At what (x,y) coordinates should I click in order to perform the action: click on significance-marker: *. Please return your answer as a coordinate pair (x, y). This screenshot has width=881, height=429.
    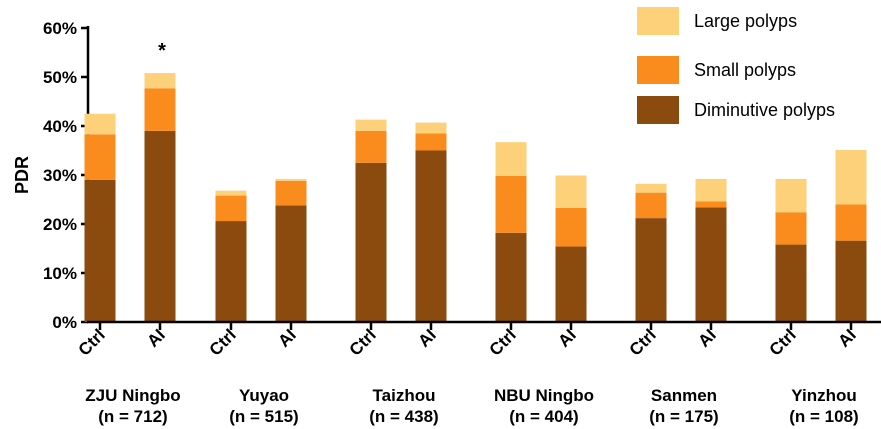
    Looking at the image, I should click on (162, 51).